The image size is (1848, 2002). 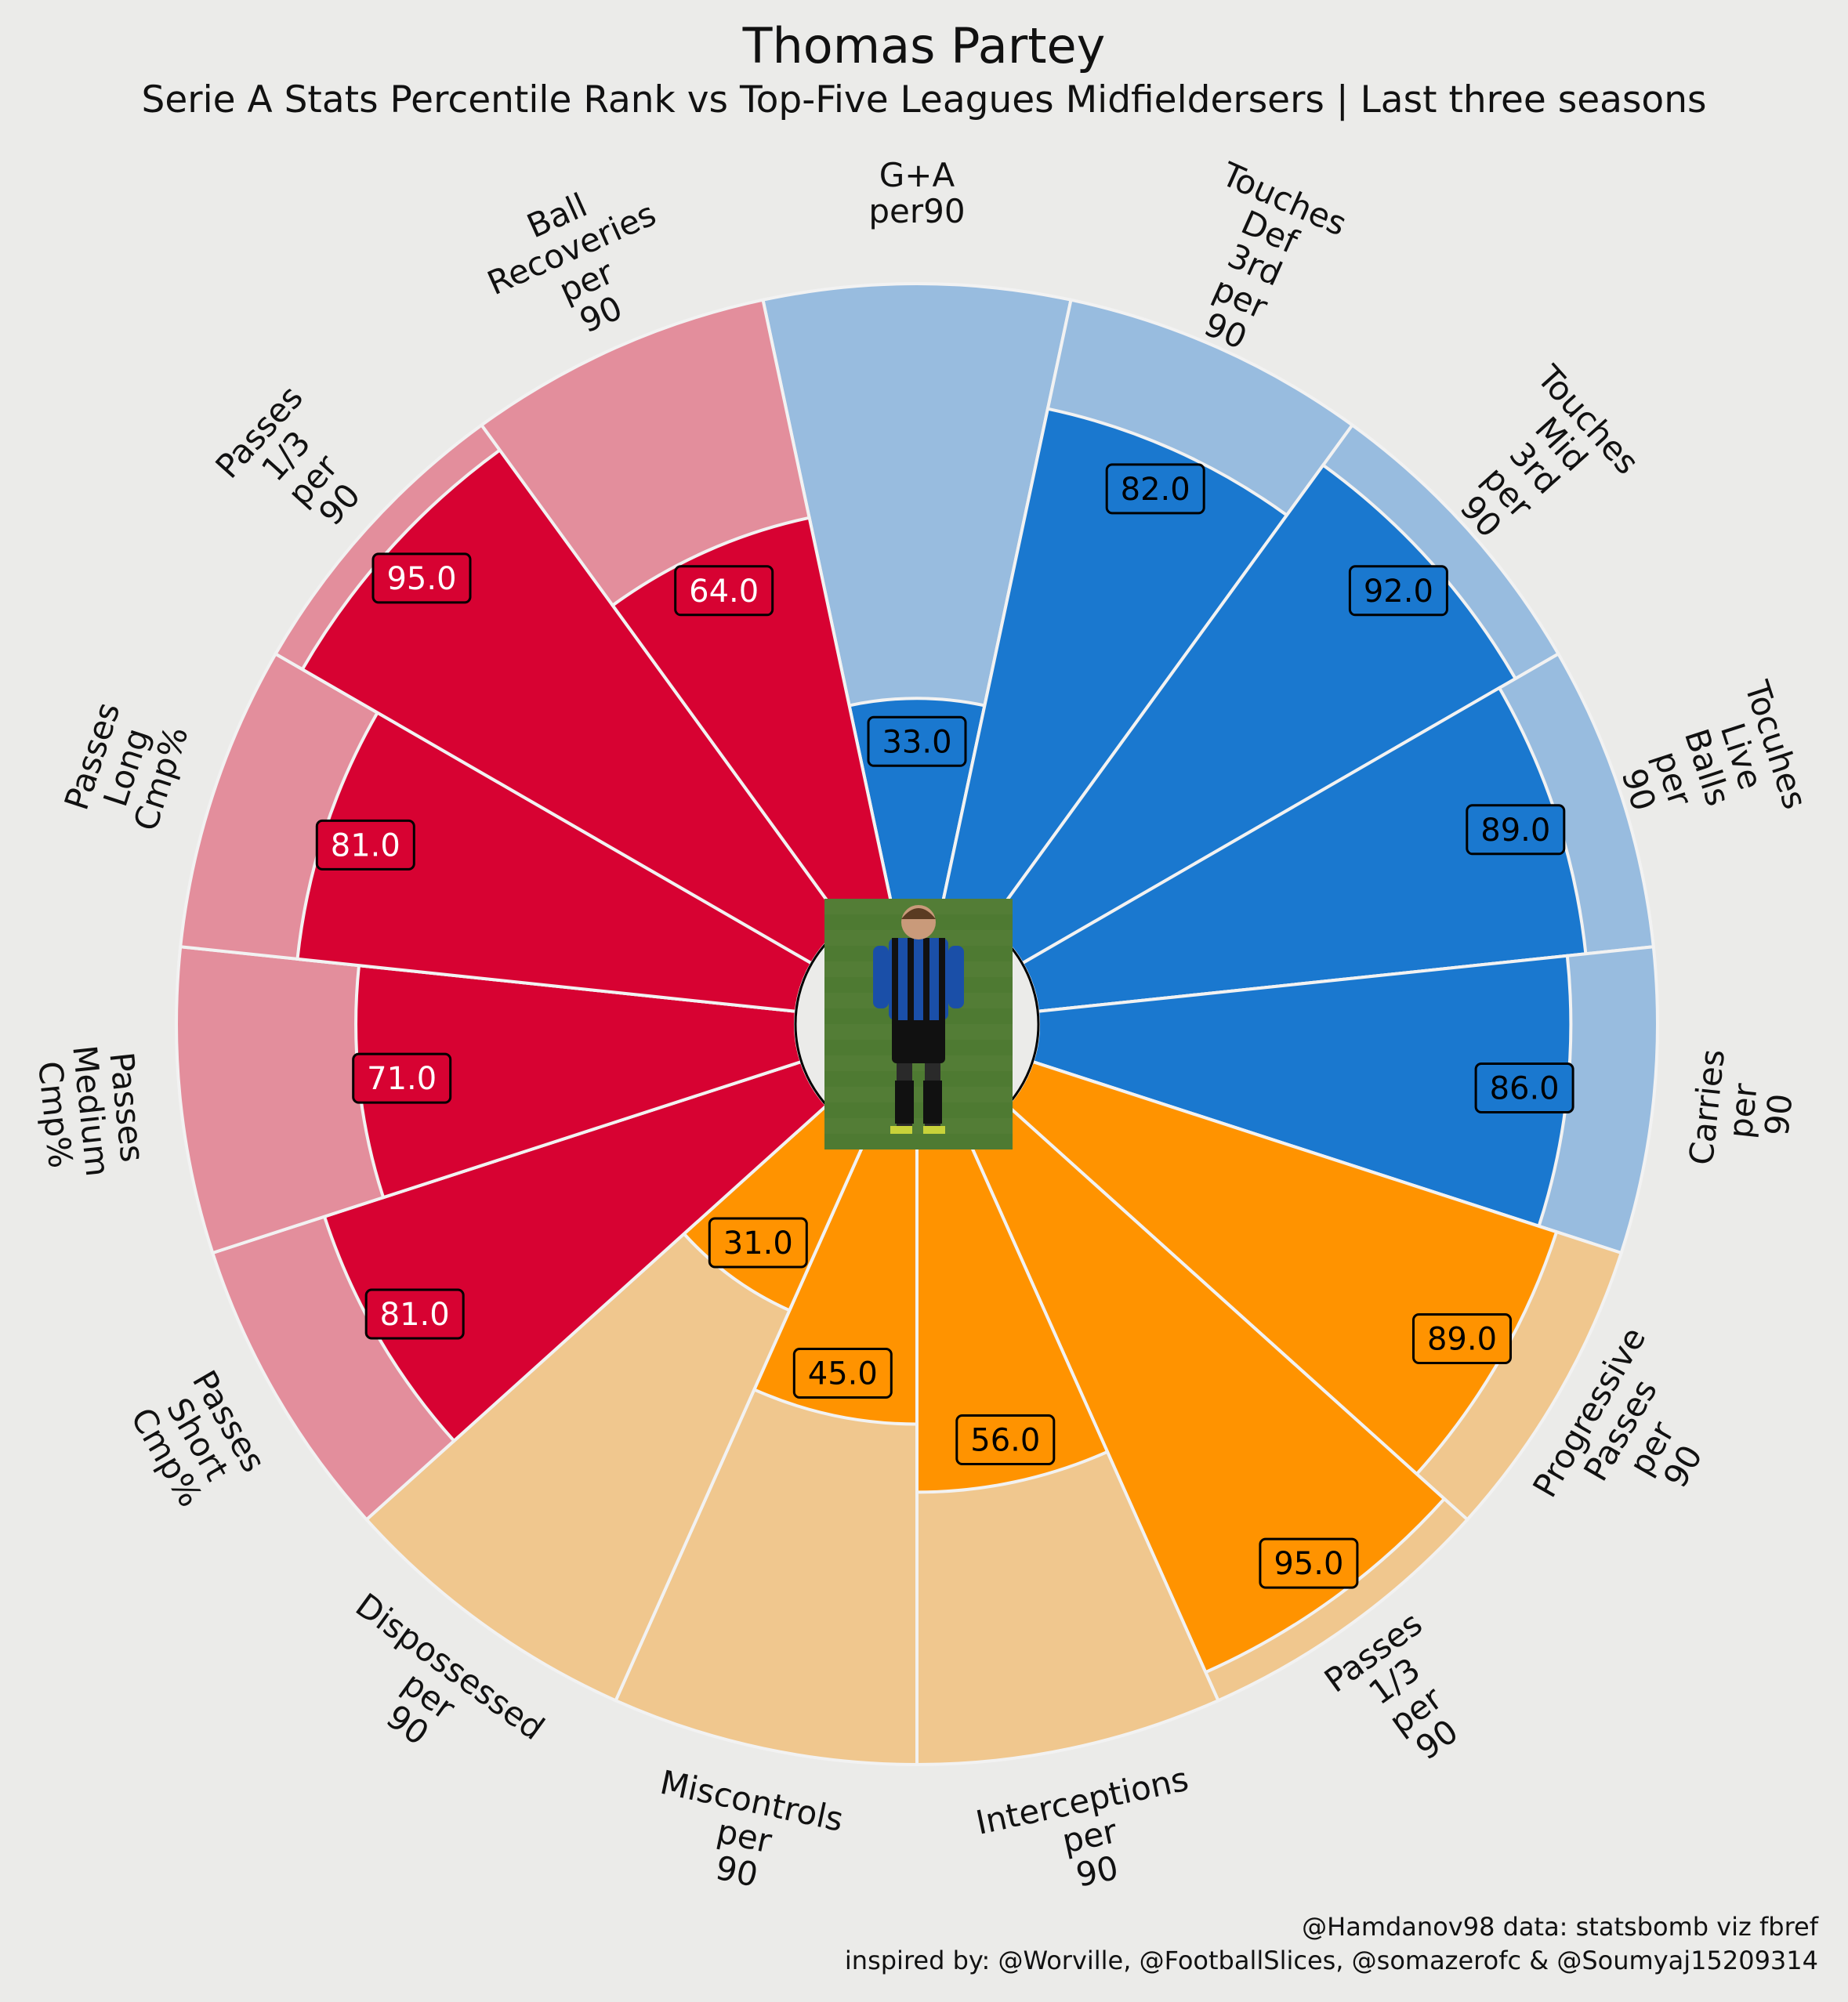 I want to click on svg-text: 56.0, so click(x=1005, y=1441).